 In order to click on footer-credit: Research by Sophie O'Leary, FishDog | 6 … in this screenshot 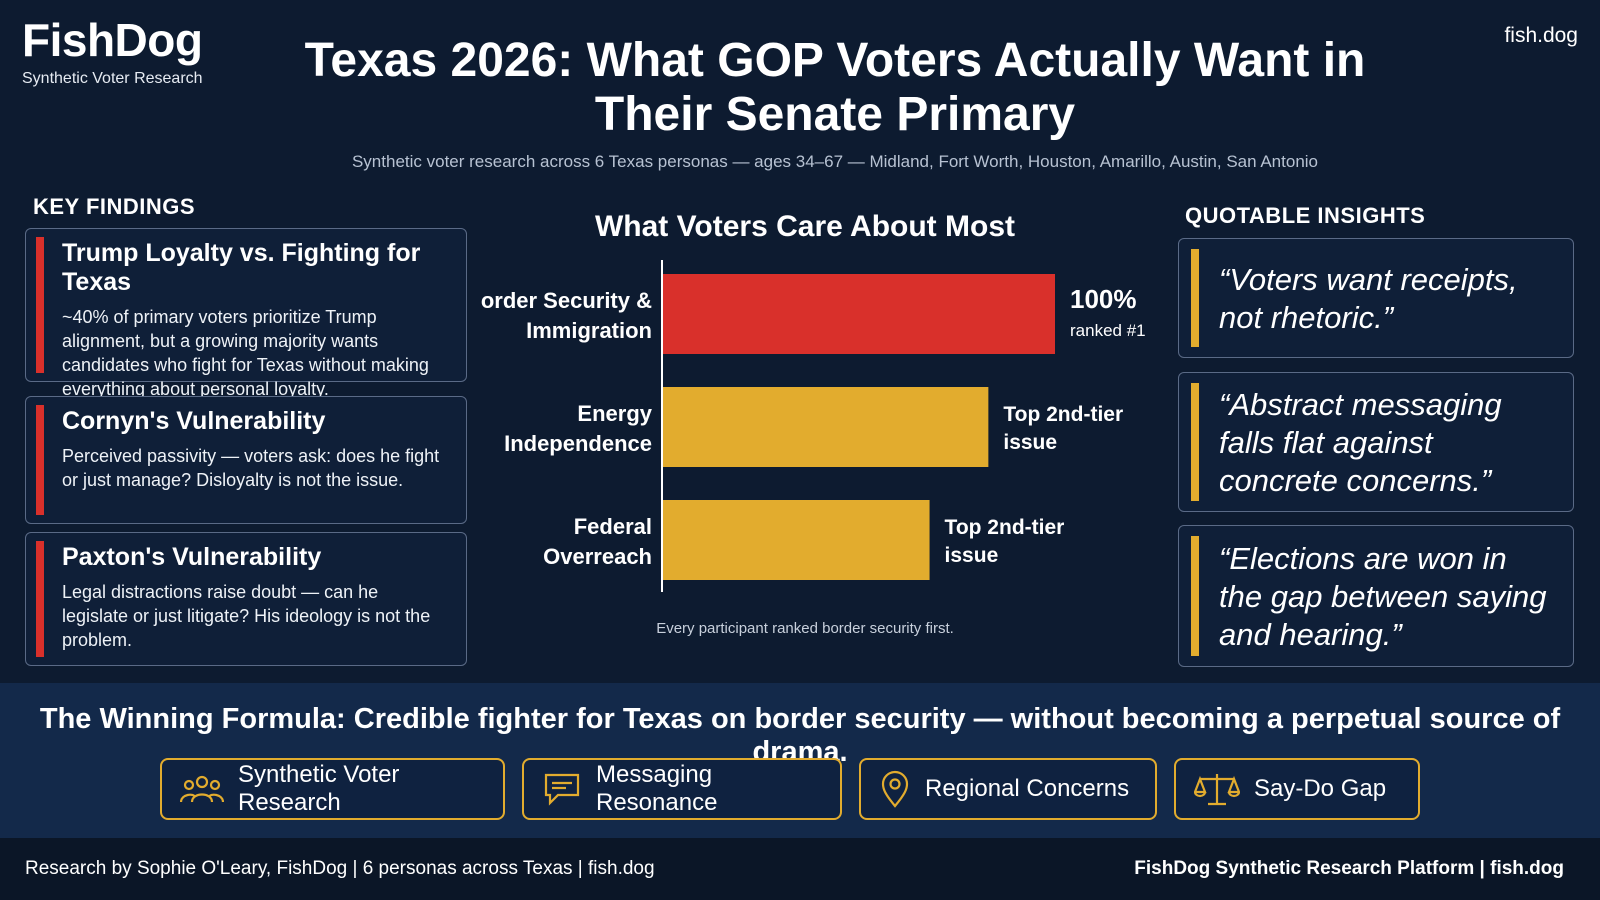, I will do `click(340, 868)`.